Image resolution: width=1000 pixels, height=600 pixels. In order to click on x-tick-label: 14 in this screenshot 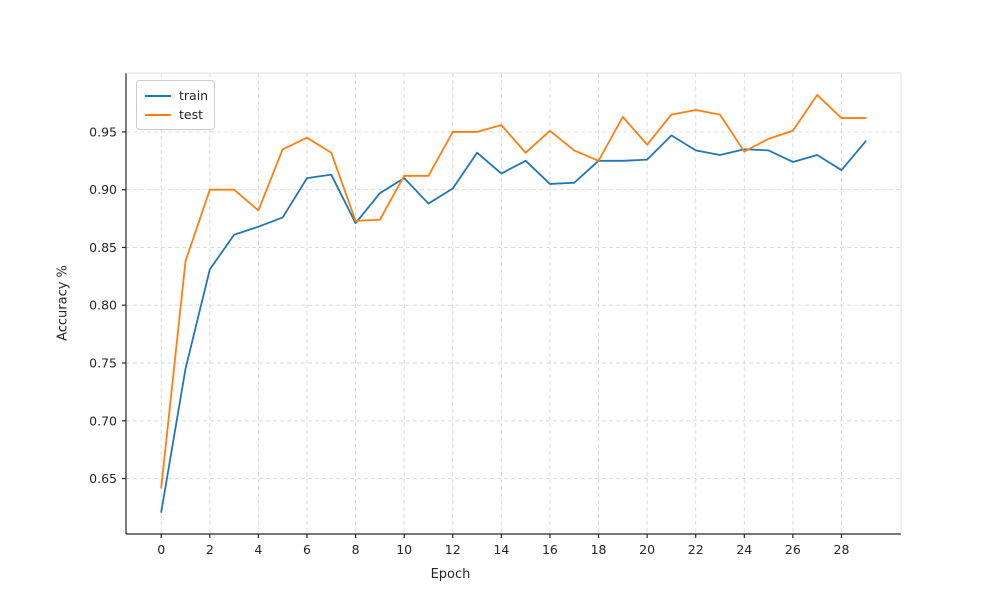, I will do `click(501, 549)`.